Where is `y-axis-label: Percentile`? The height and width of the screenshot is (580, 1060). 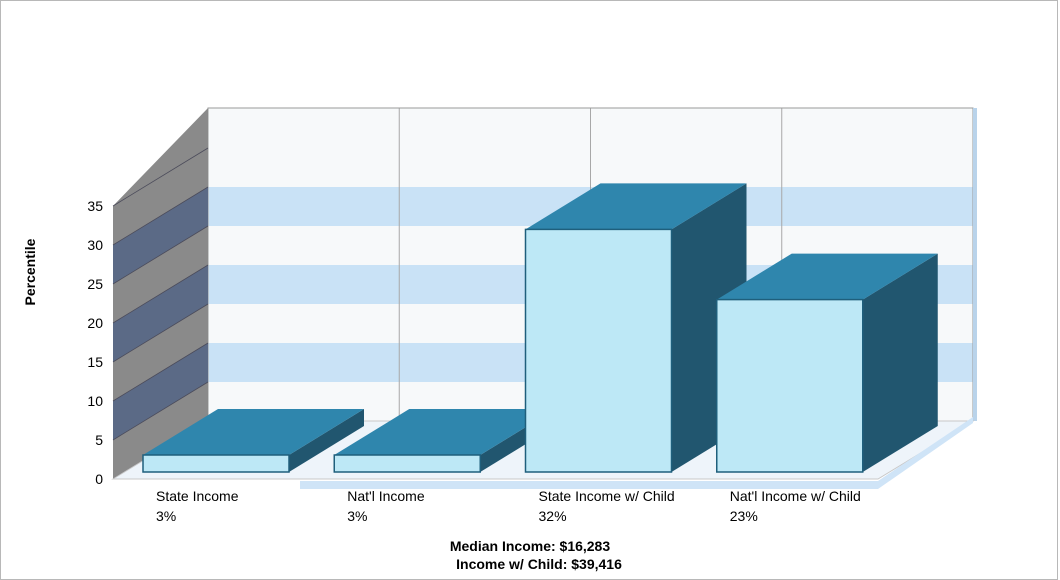 y-axis-label: Percentile is located at coordinates (30, 271).